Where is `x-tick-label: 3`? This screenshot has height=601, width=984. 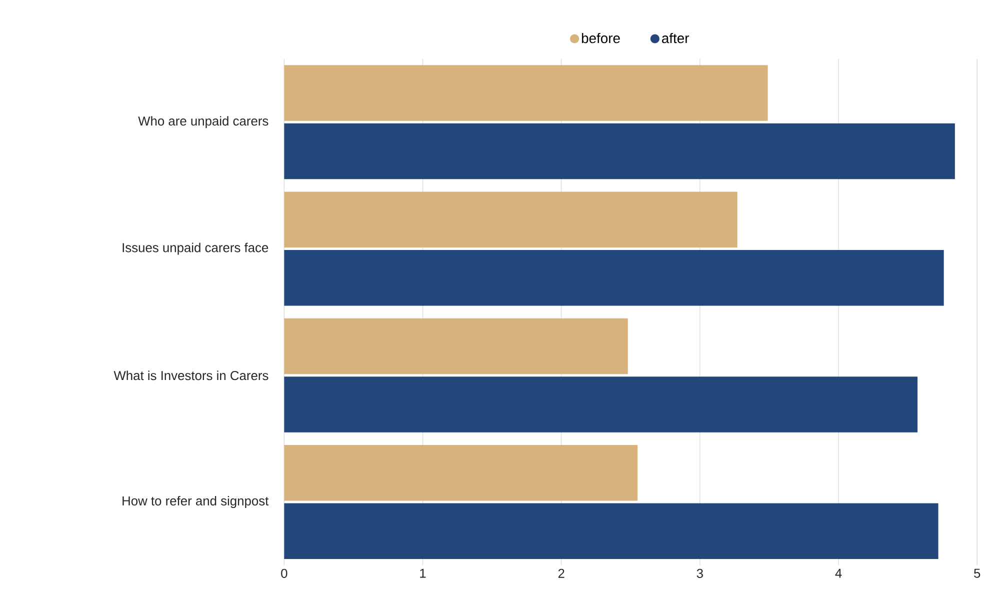
x-tick-label: 3 is located at coordinates (699, 573).